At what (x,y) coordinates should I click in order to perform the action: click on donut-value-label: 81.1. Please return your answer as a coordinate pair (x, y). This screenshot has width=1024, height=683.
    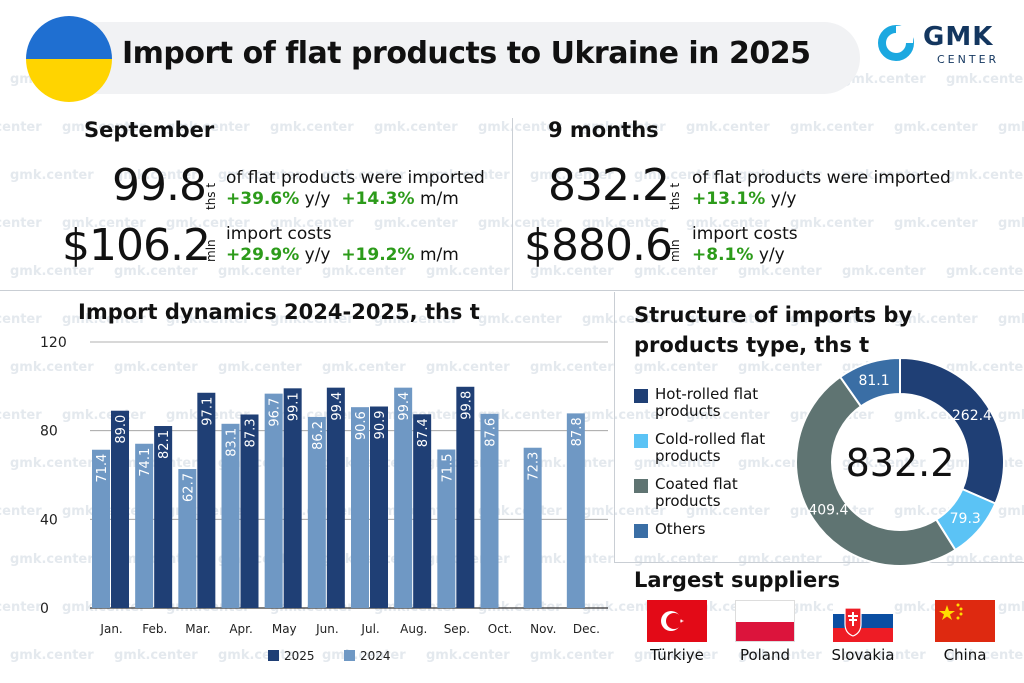
    Looking at the image, I should click on (873, 381).